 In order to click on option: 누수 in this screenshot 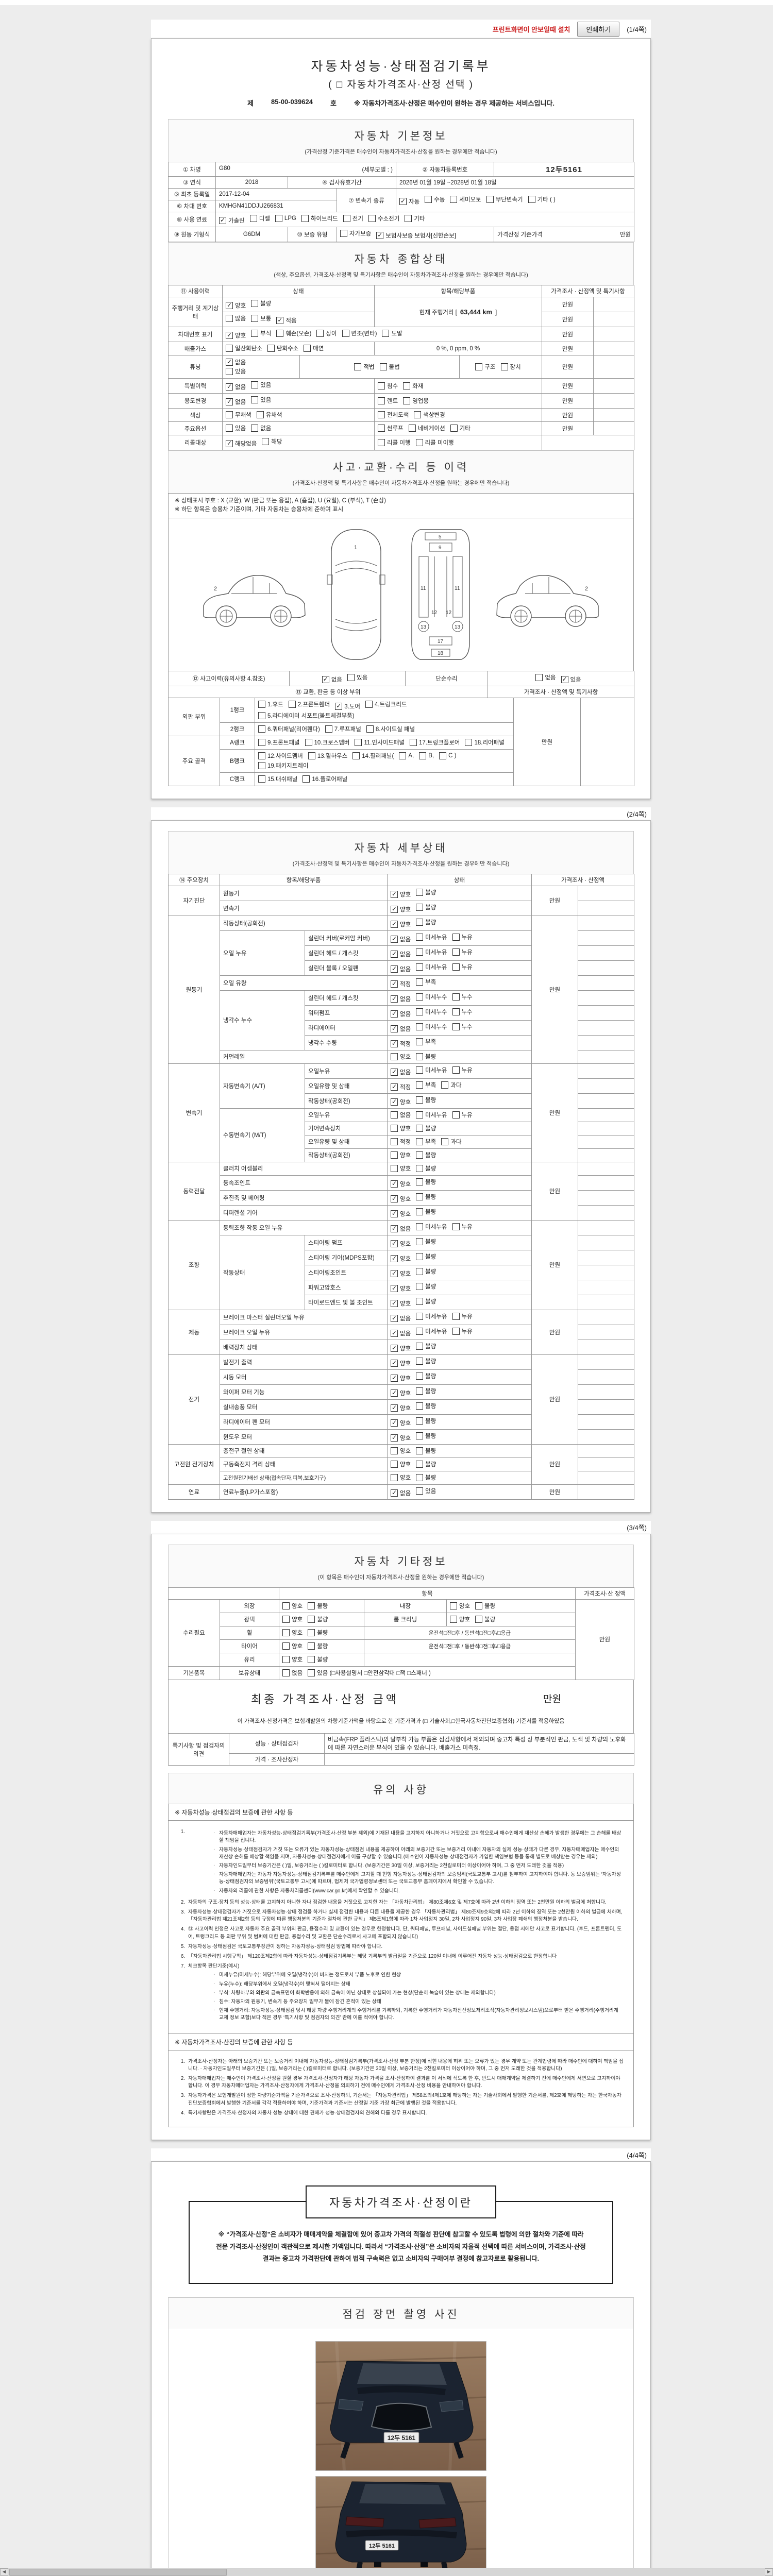, I will do `click(462, 1027)`.